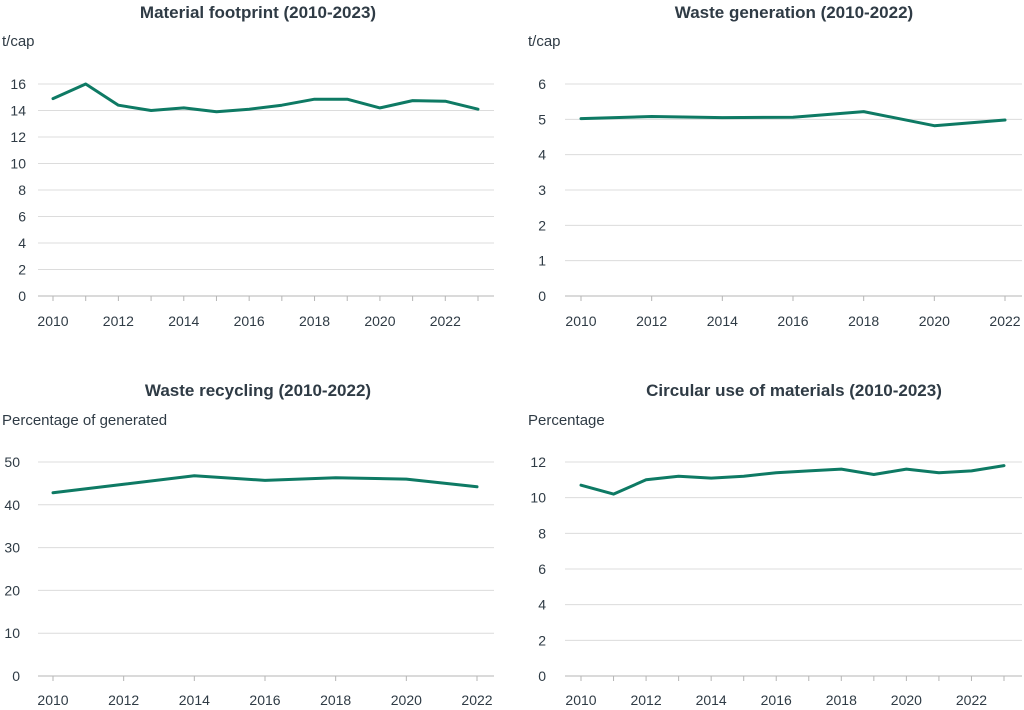  I want to click on y-tick-label: 30, so click(12, 548).